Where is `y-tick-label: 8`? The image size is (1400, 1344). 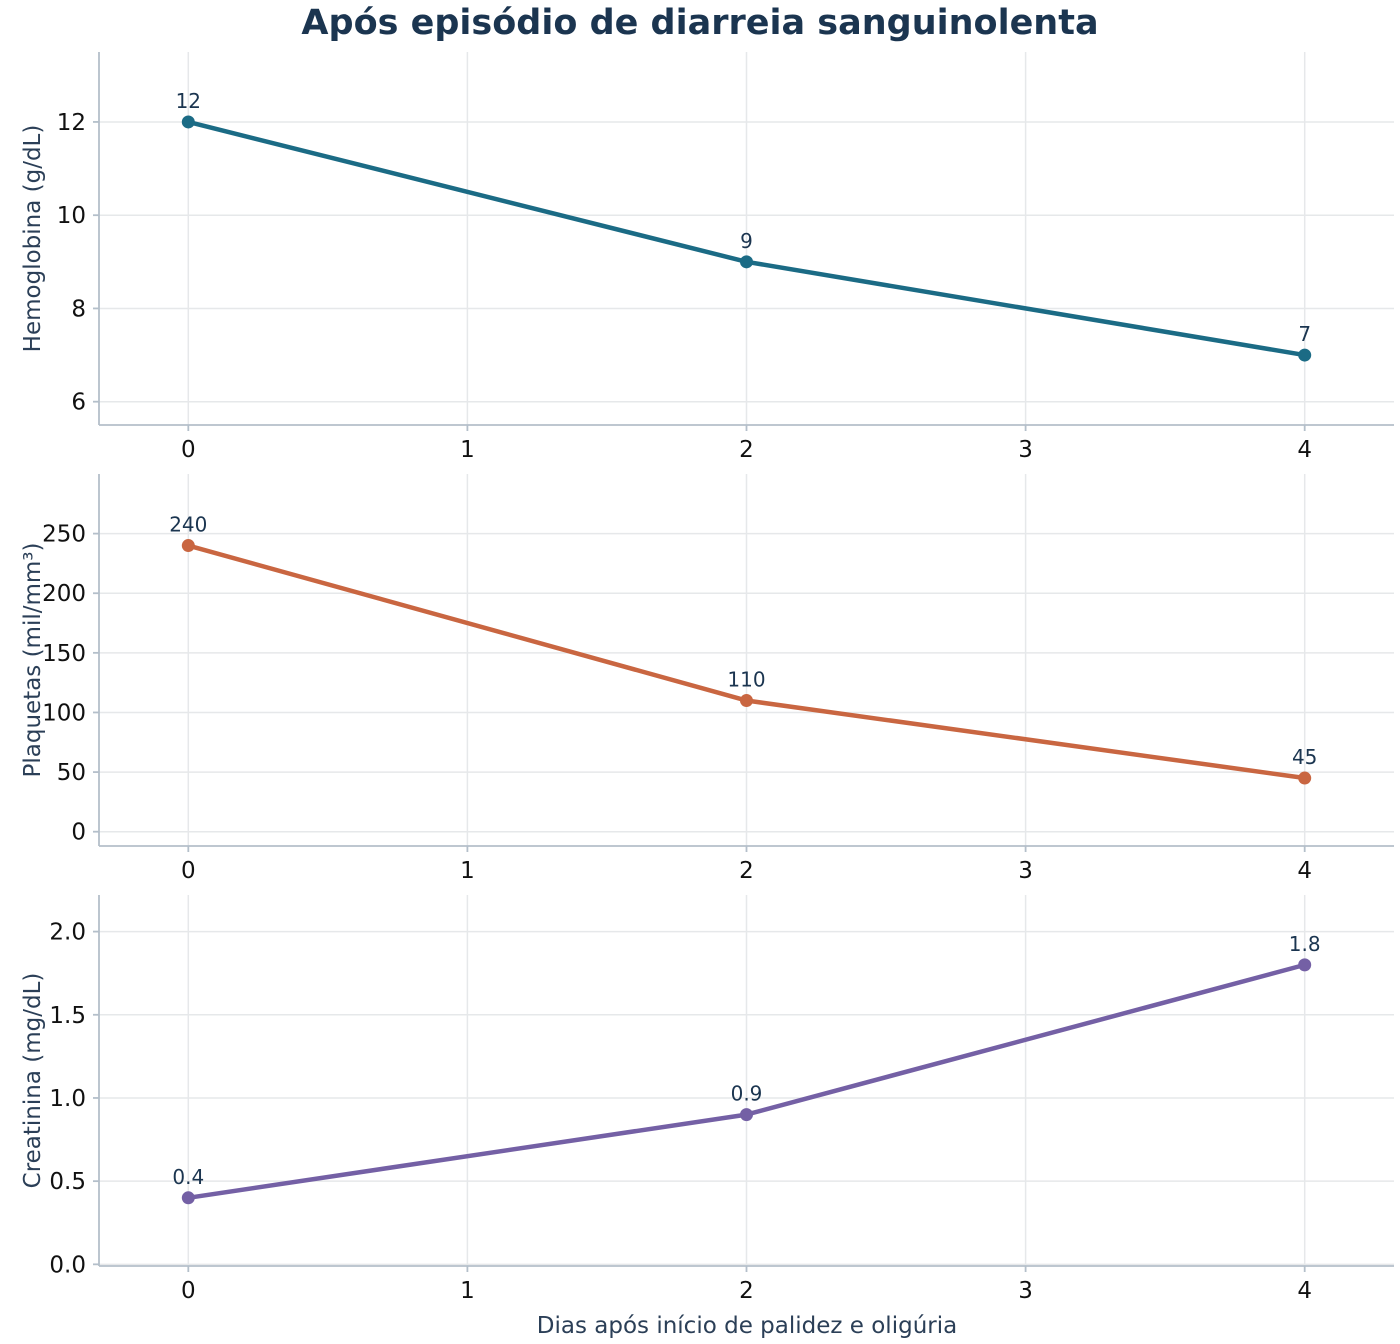
y-tick-label: 8 is located at coordinates (78, 309).